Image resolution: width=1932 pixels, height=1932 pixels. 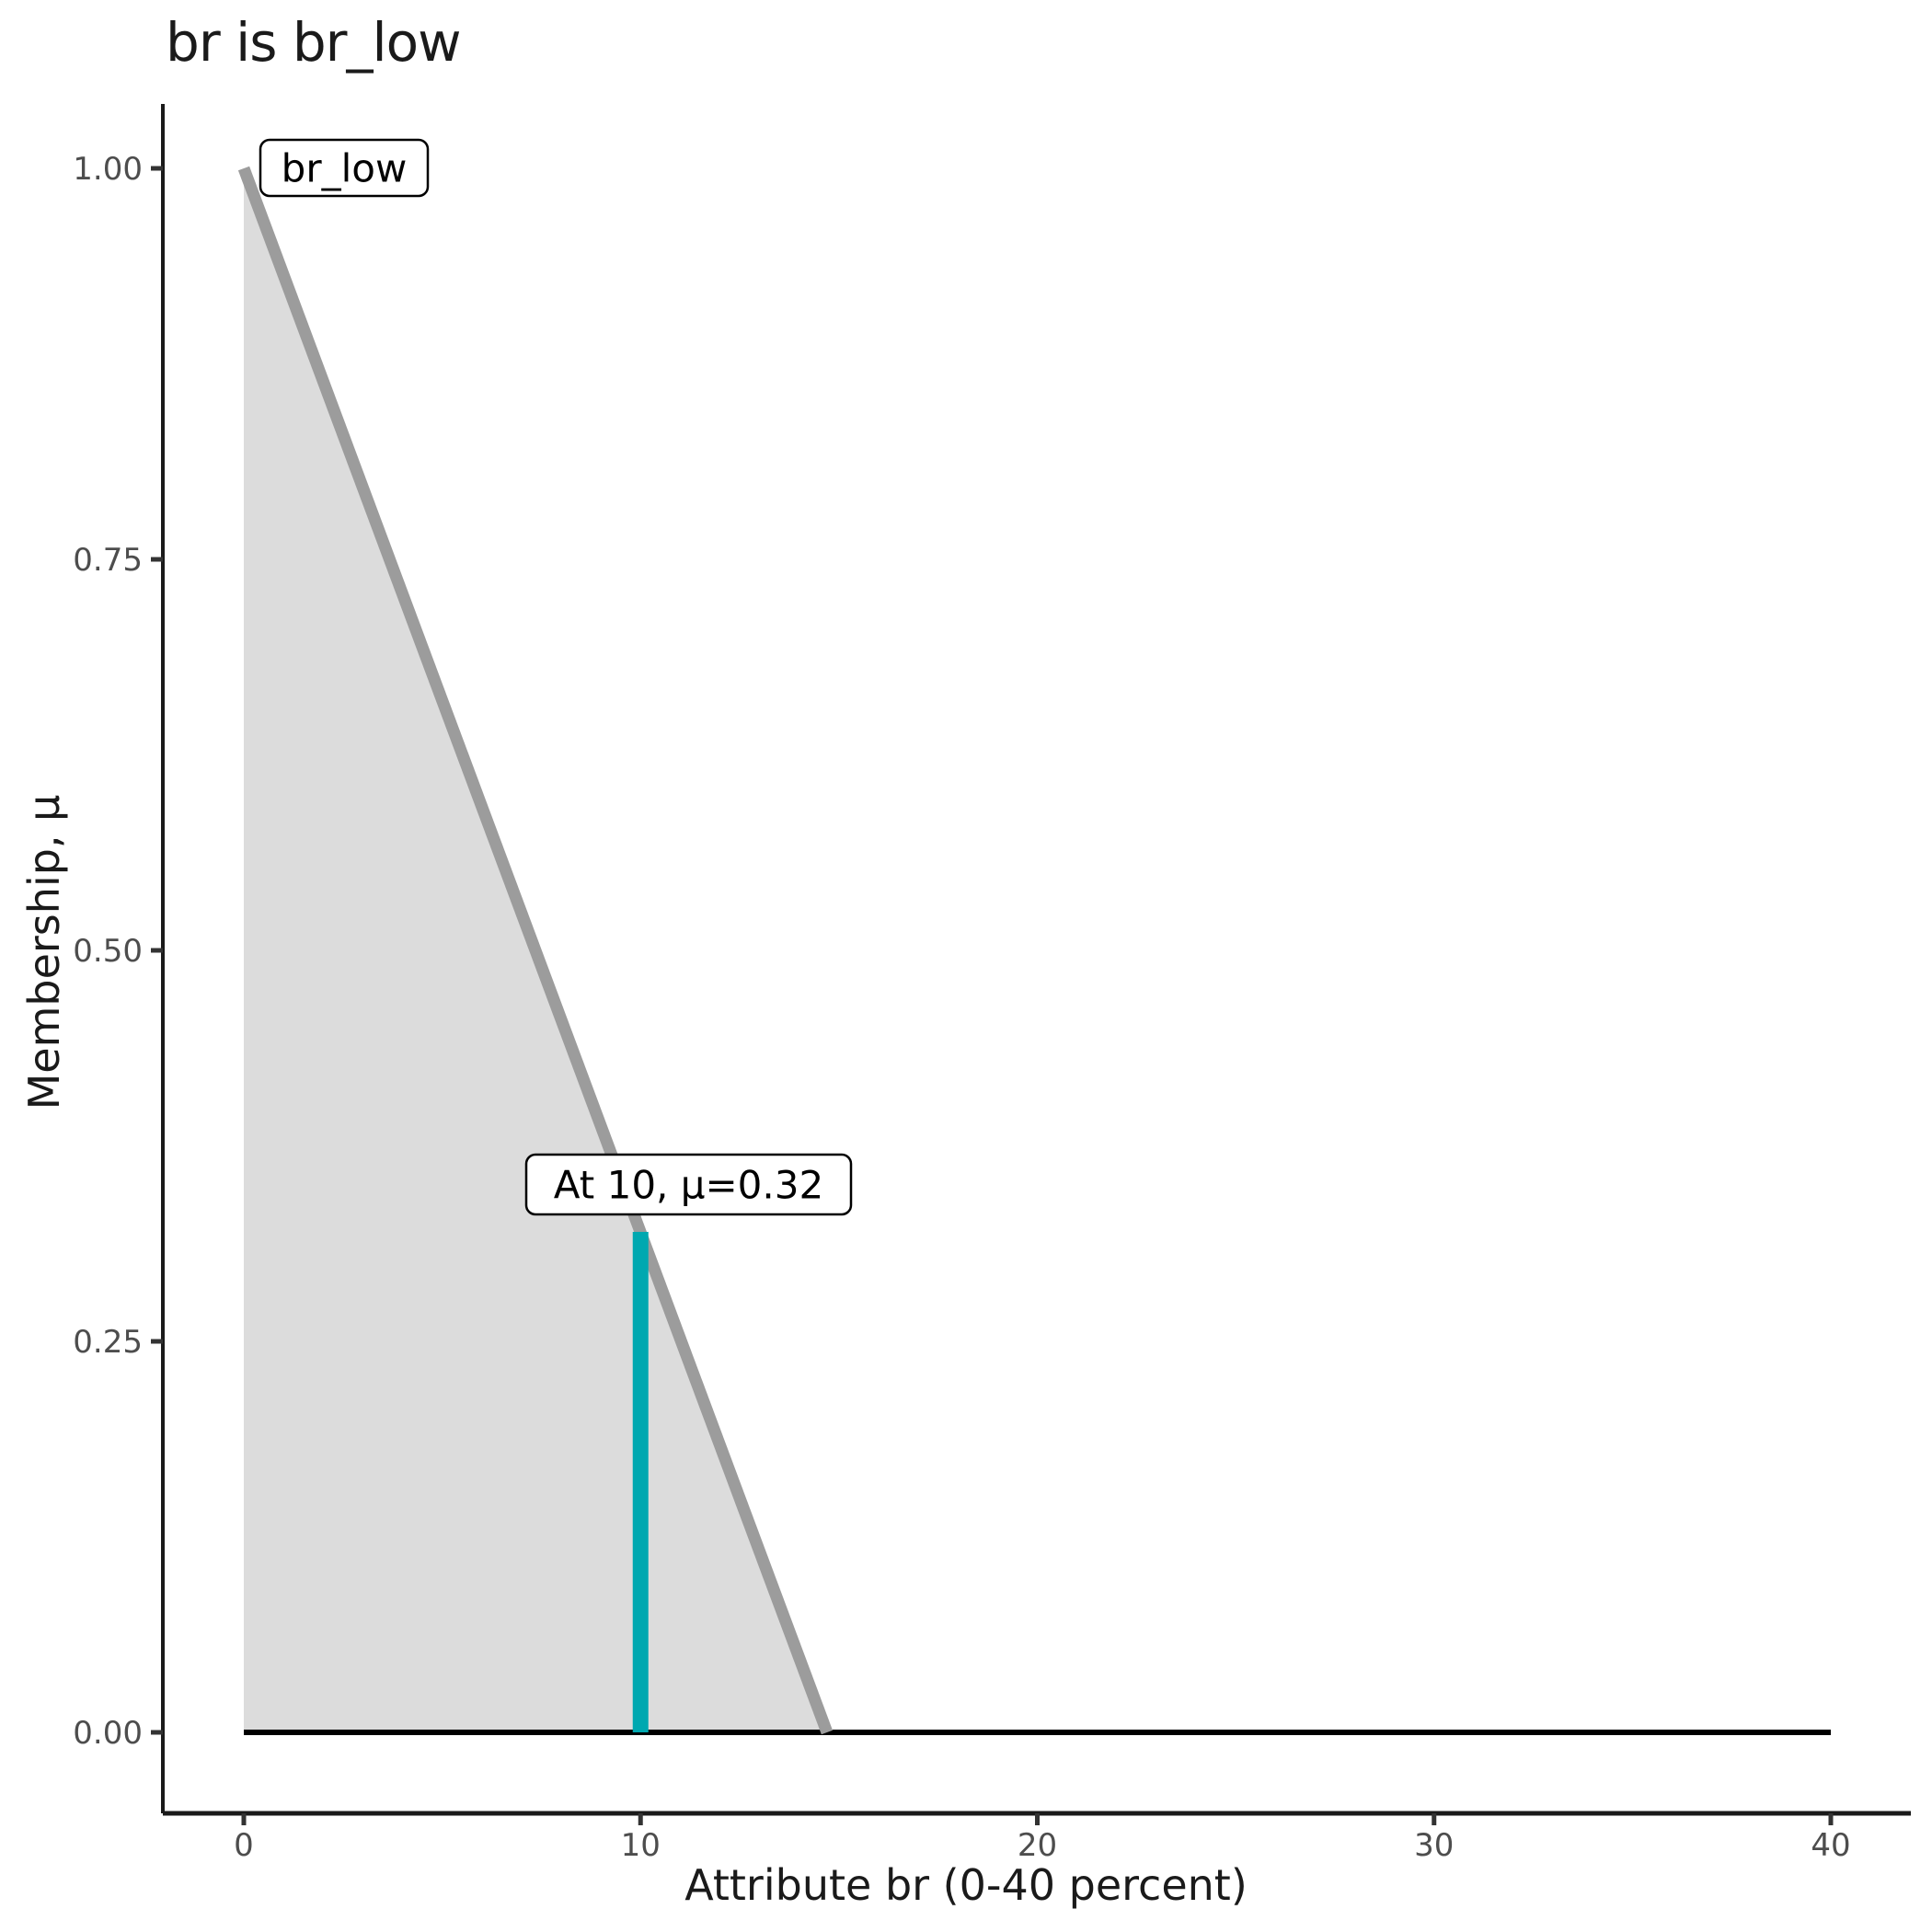 I want to click on y-tick-label: 0.25, so click(x=108, y=1342).